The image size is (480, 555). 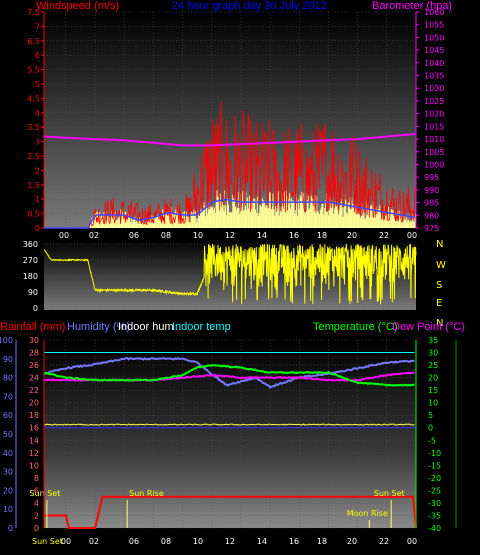 I want to click on panel3-events: Sun Set Sun Rise Sun Set Moon Rise, so click(x=217, y=508).